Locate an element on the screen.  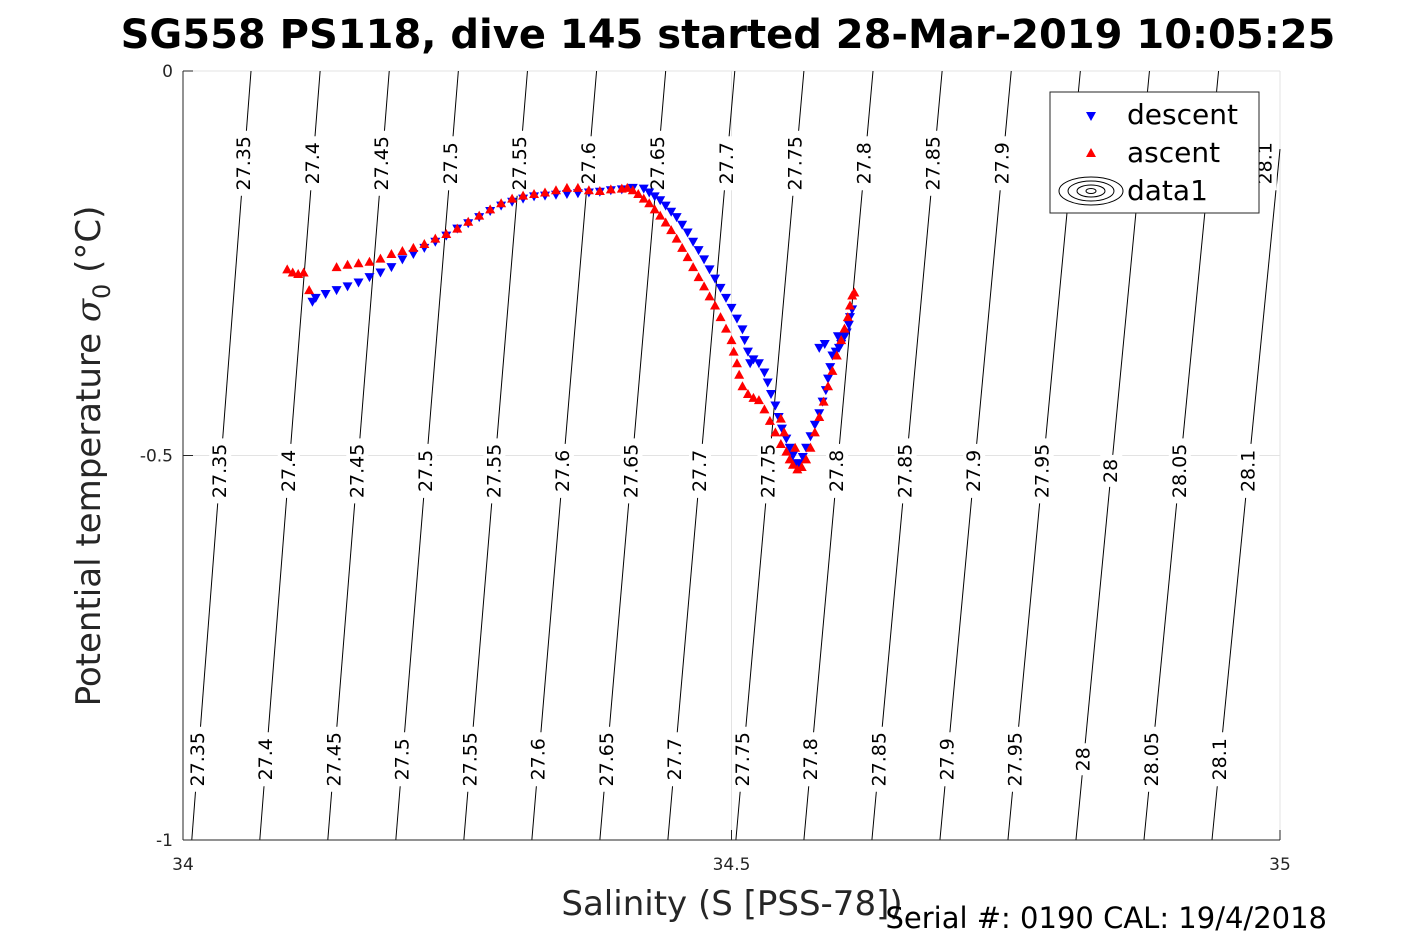
y-axis-label-main: Potential temperature is located at coordinates (89, 514).